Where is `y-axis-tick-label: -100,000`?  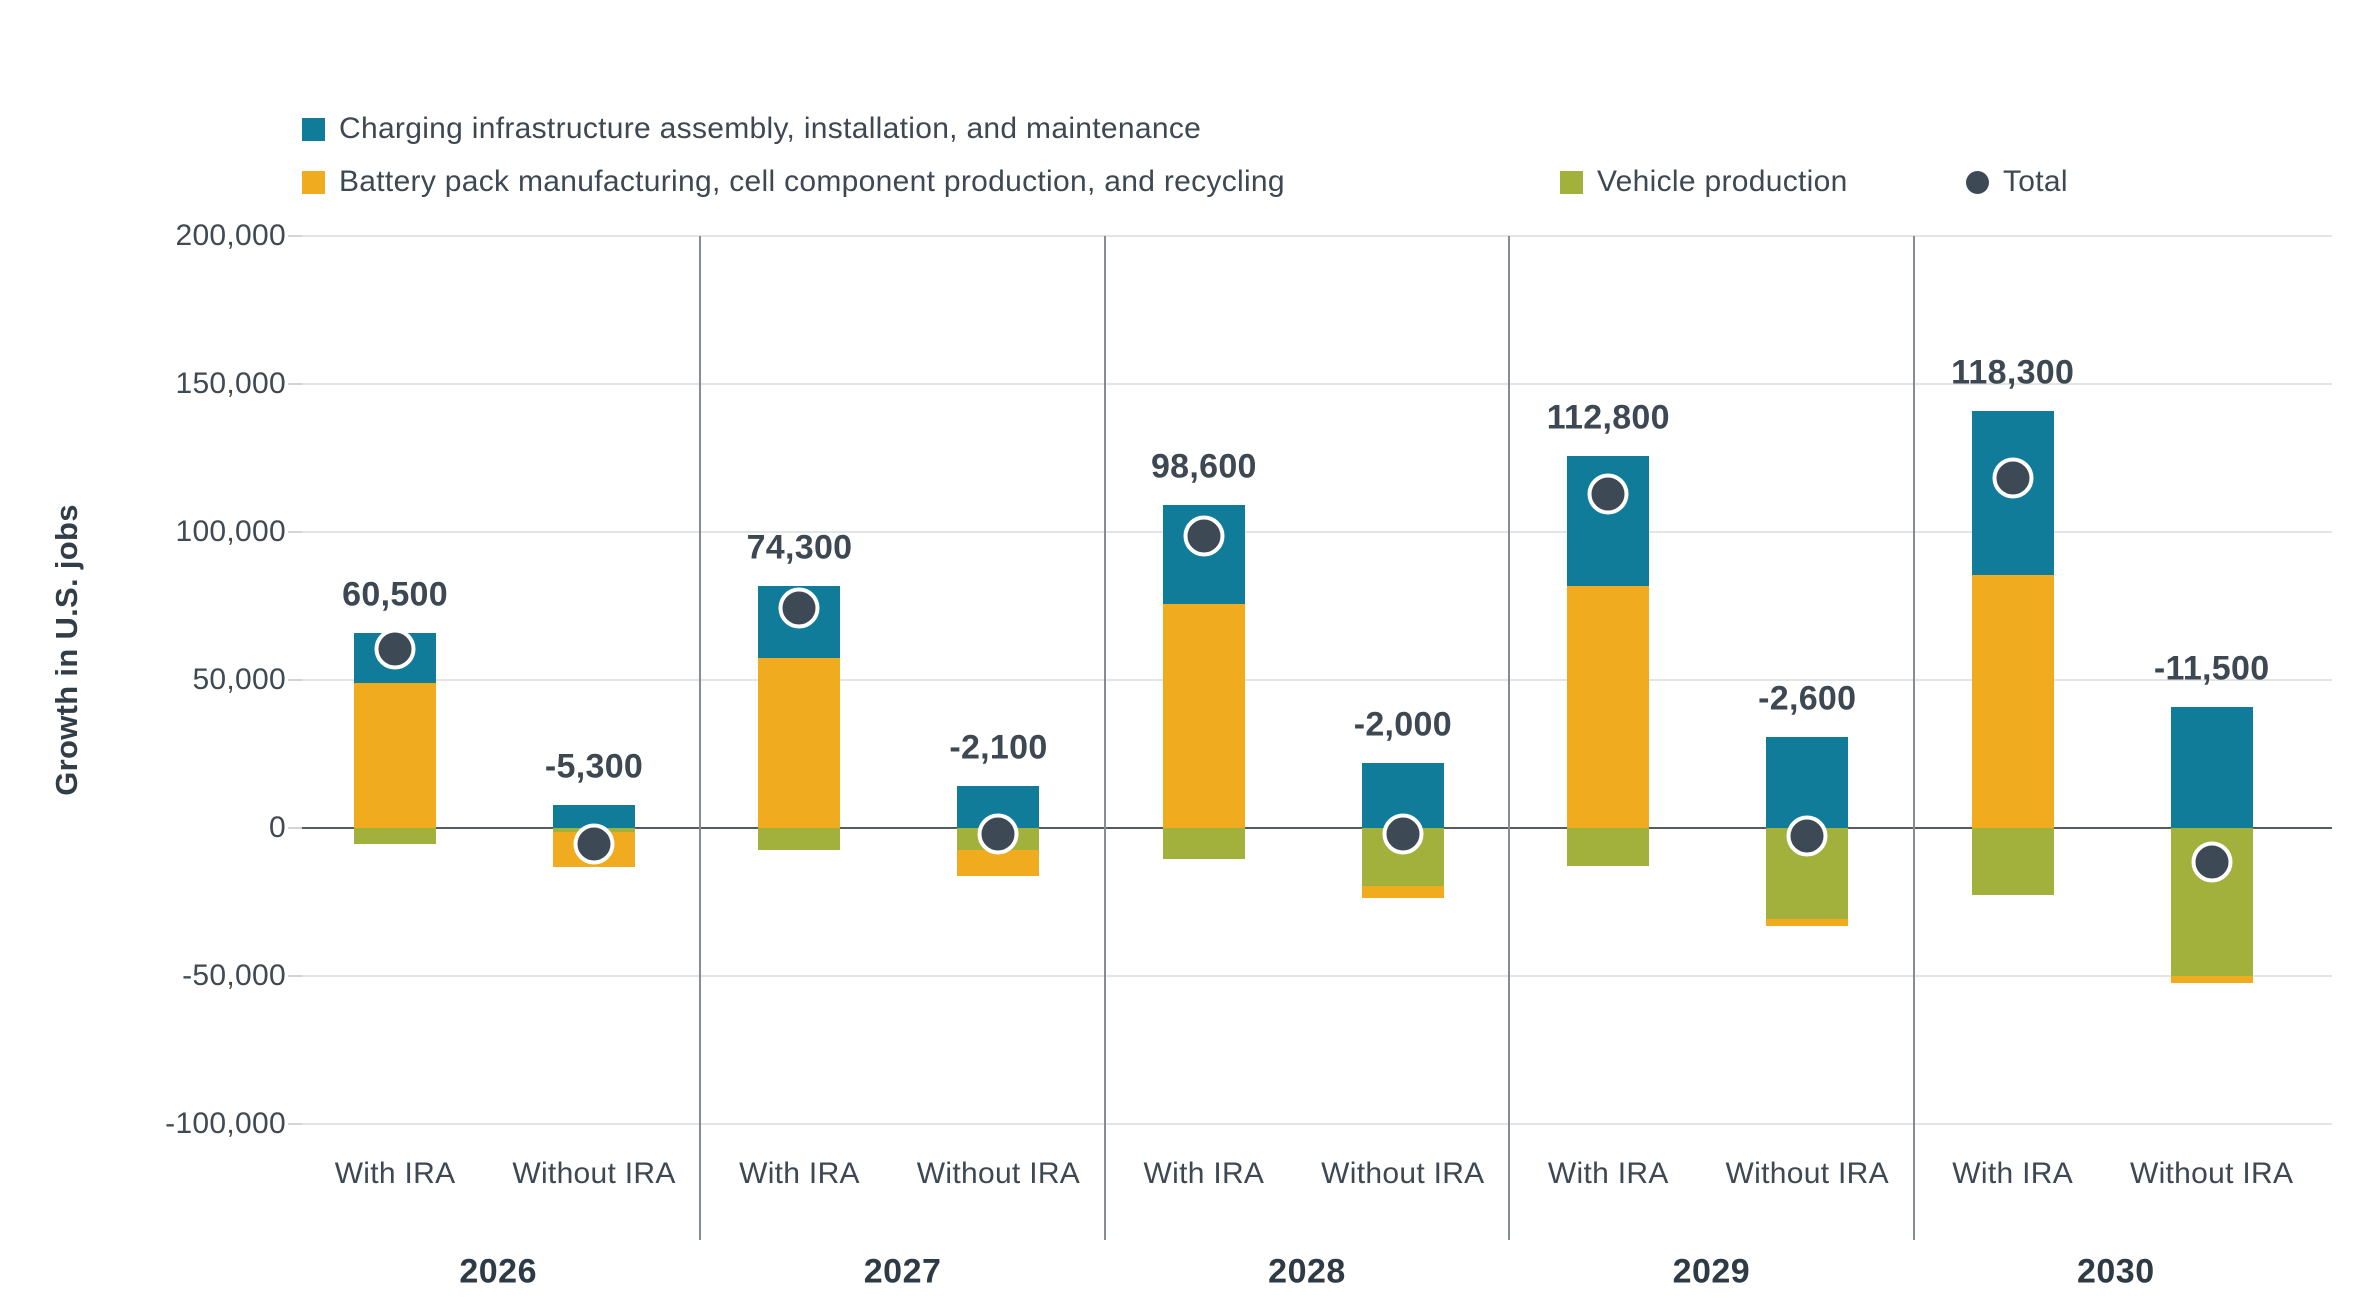 y-axis-tick-label: -100,000 is located at coordinates (225, 1123).